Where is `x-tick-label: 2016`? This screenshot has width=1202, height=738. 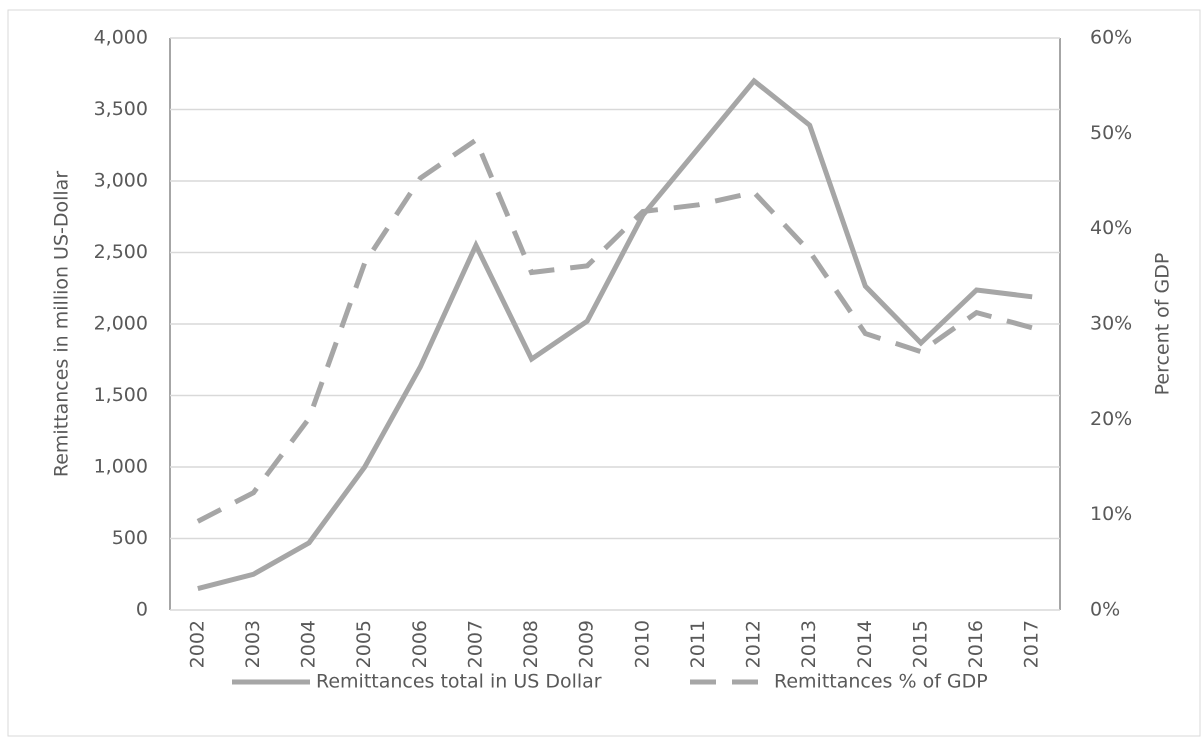 x-tick-label: 2016 is located at coordinates (976, 644).